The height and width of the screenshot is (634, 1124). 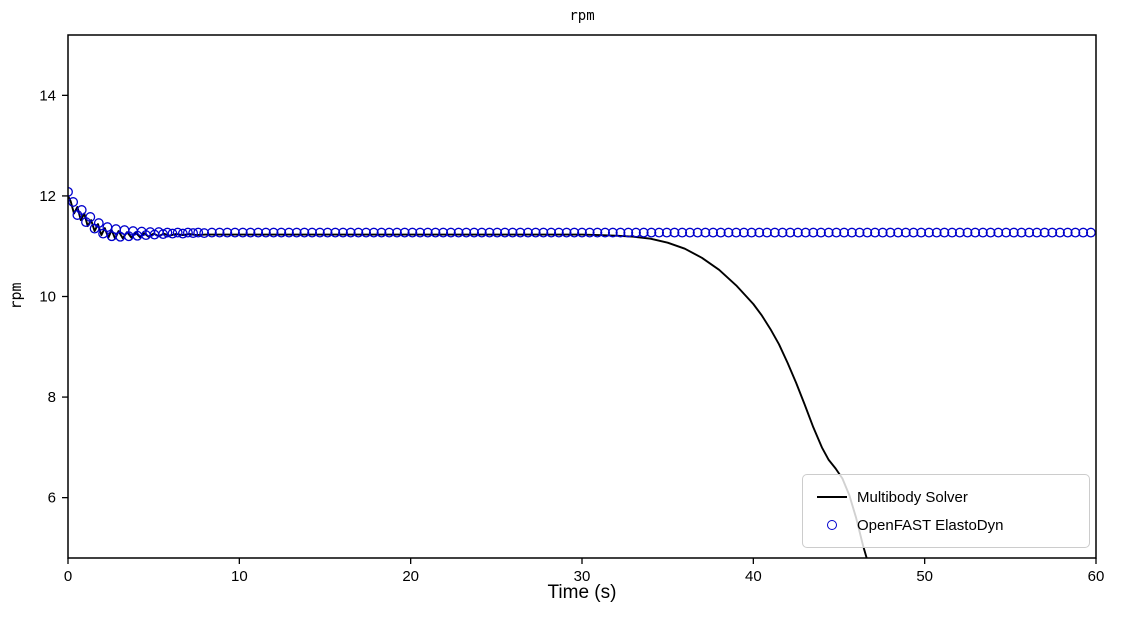 What do you see at coordinates (16, 296) in the screenshot?
I see `y-axis-label: rpm` at bounding box center [16, 296].